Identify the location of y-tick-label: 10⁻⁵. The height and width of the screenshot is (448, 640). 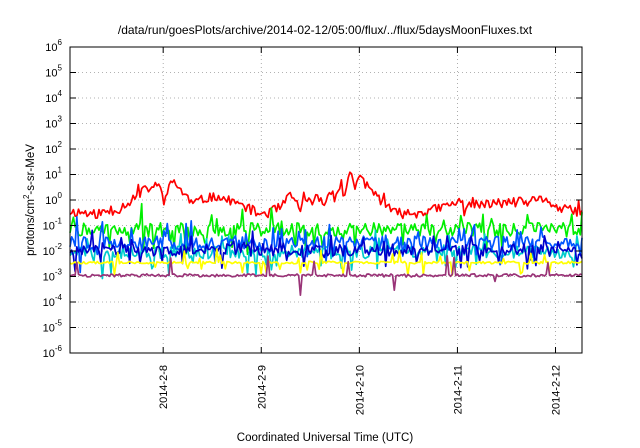
(53, 327).